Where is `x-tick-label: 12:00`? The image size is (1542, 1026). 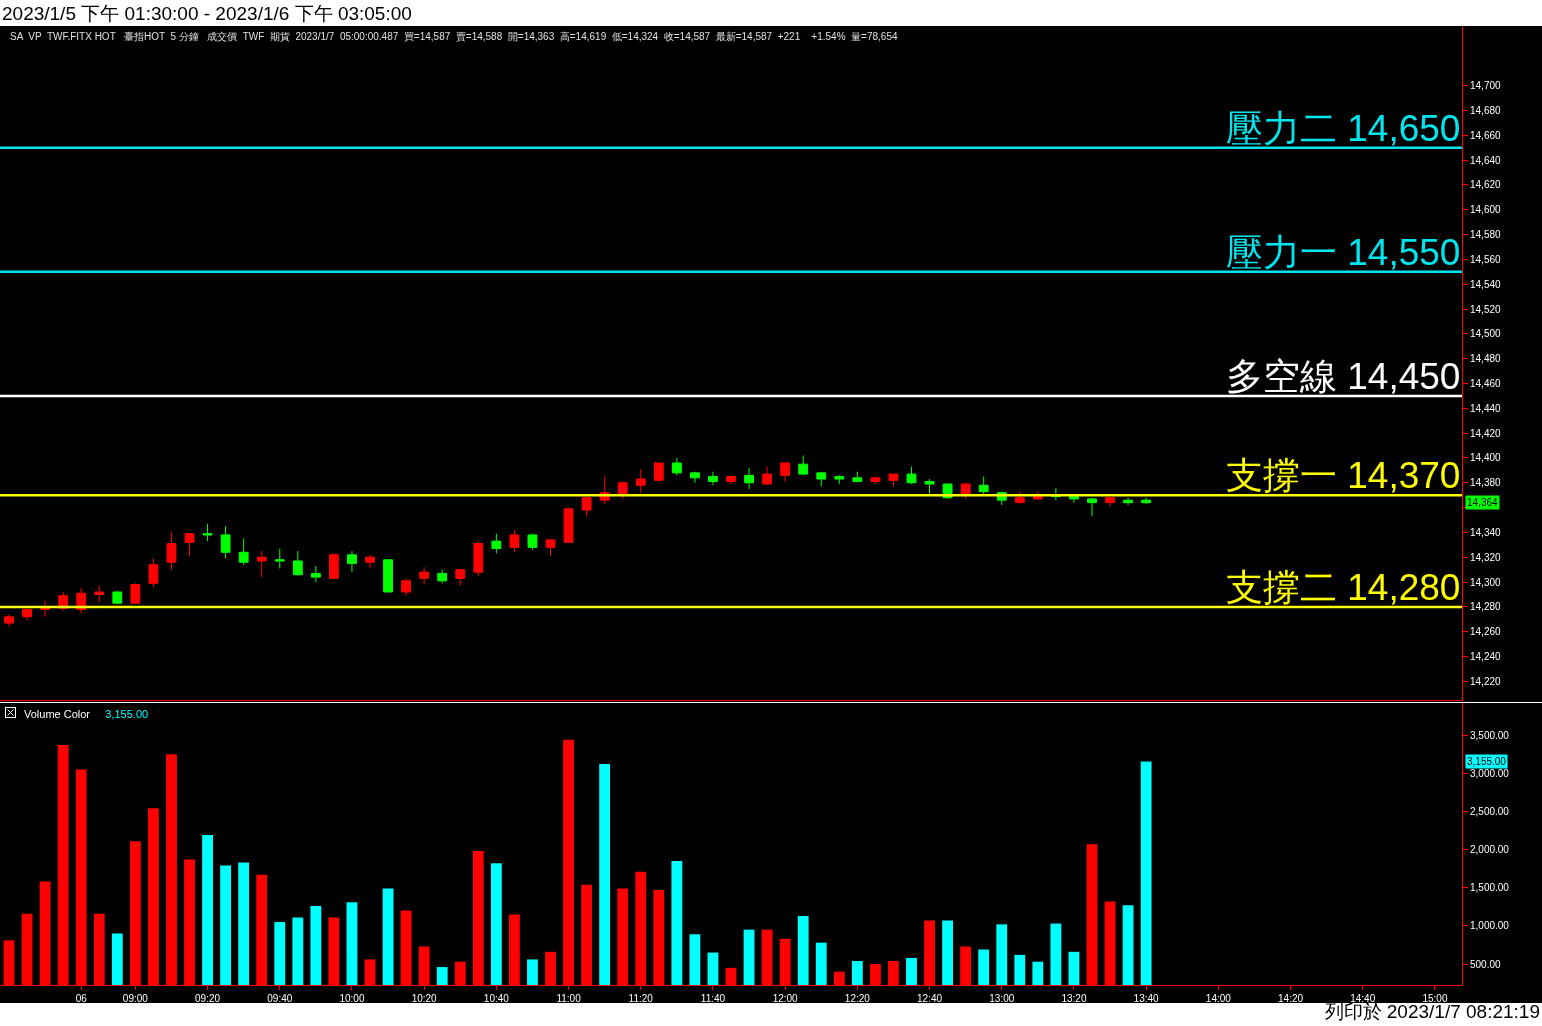 x-tick-label: 12:00 is located at coordinates (785, 998).